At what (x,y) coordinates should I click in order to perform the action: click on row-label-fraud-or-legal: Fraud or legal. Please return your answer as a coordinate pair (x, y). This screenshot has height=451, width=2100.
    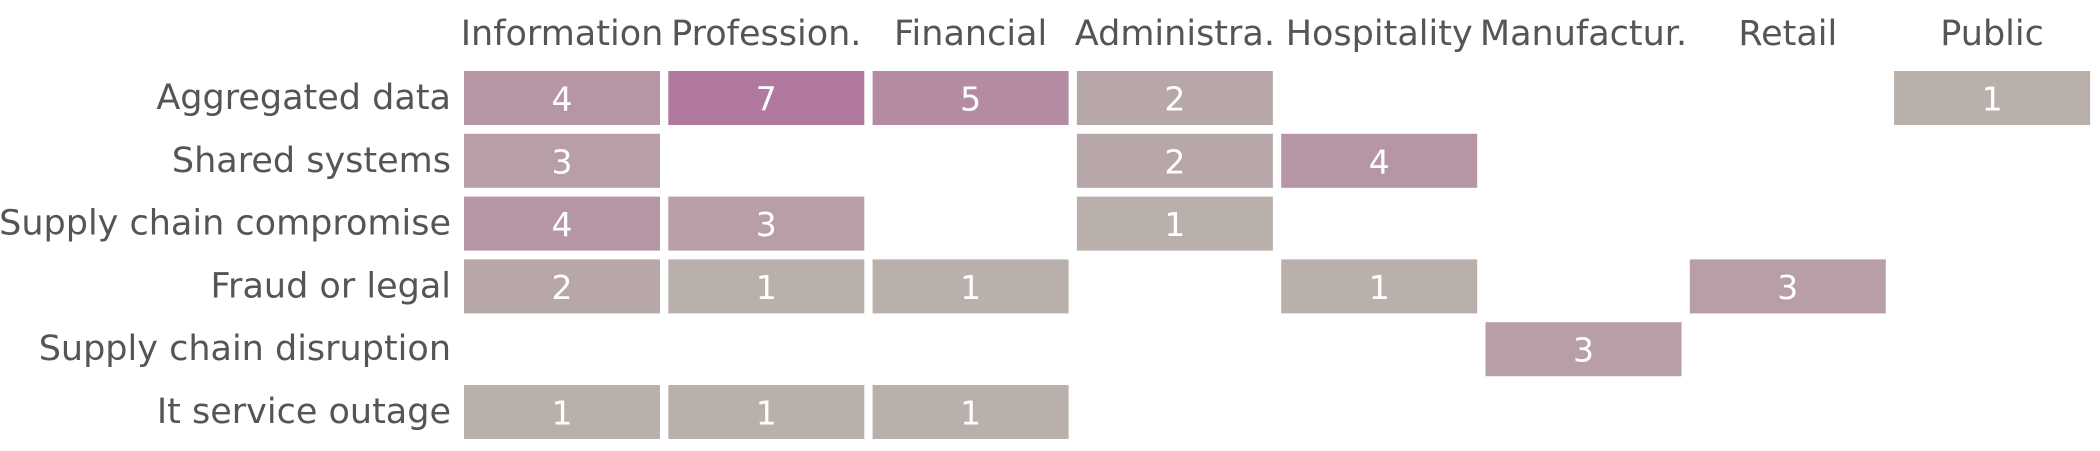
    Looking at the image, I should click on (330, 286).